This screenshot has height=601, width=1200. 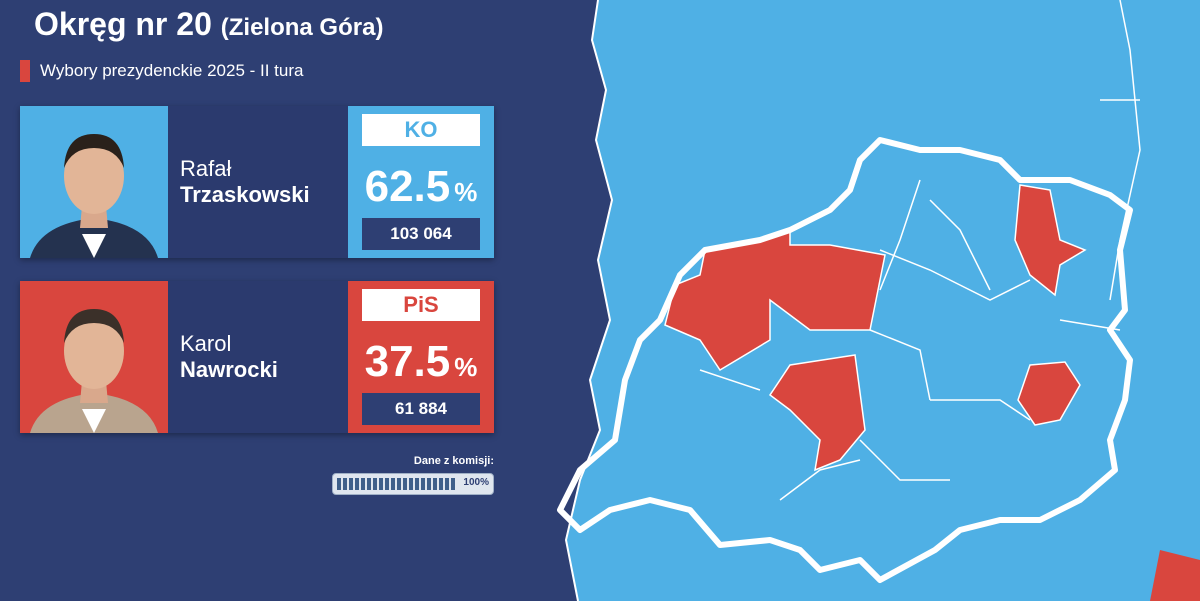 I want to click on subtitle: Wybory prezydenckie 2025 - II tura, so click(x=161, y=71).